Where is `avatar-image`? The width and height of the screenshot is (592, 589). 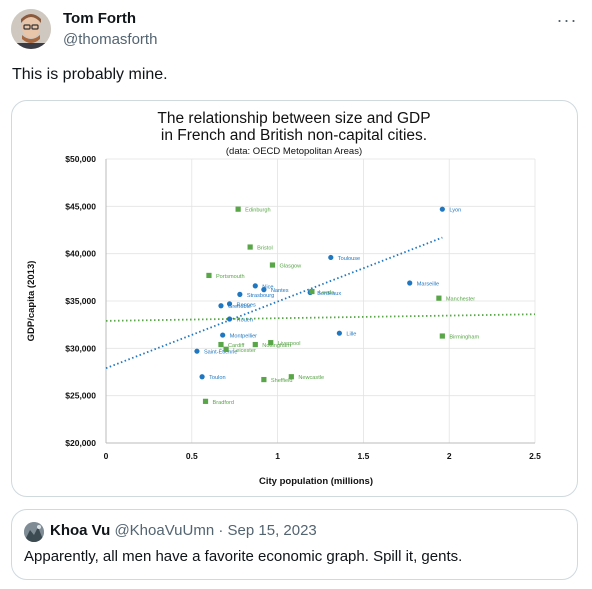
avatar-image is located at coordinates (31, 29).